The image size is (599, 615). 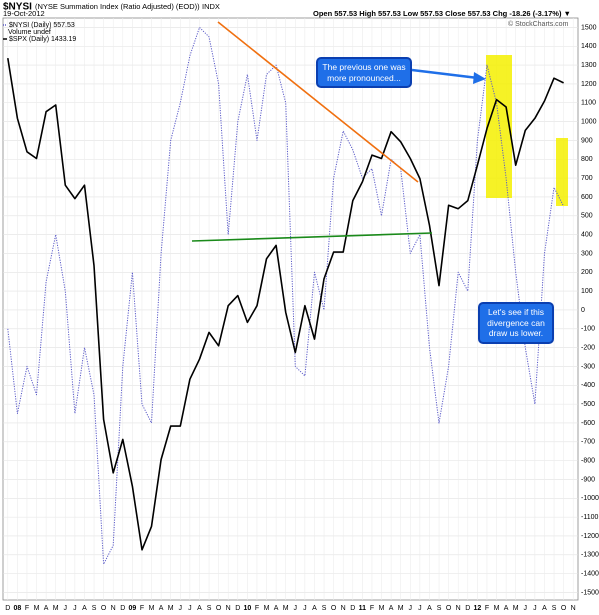 I want to click on y-tick-label: -500, so click(x=588, y=404).